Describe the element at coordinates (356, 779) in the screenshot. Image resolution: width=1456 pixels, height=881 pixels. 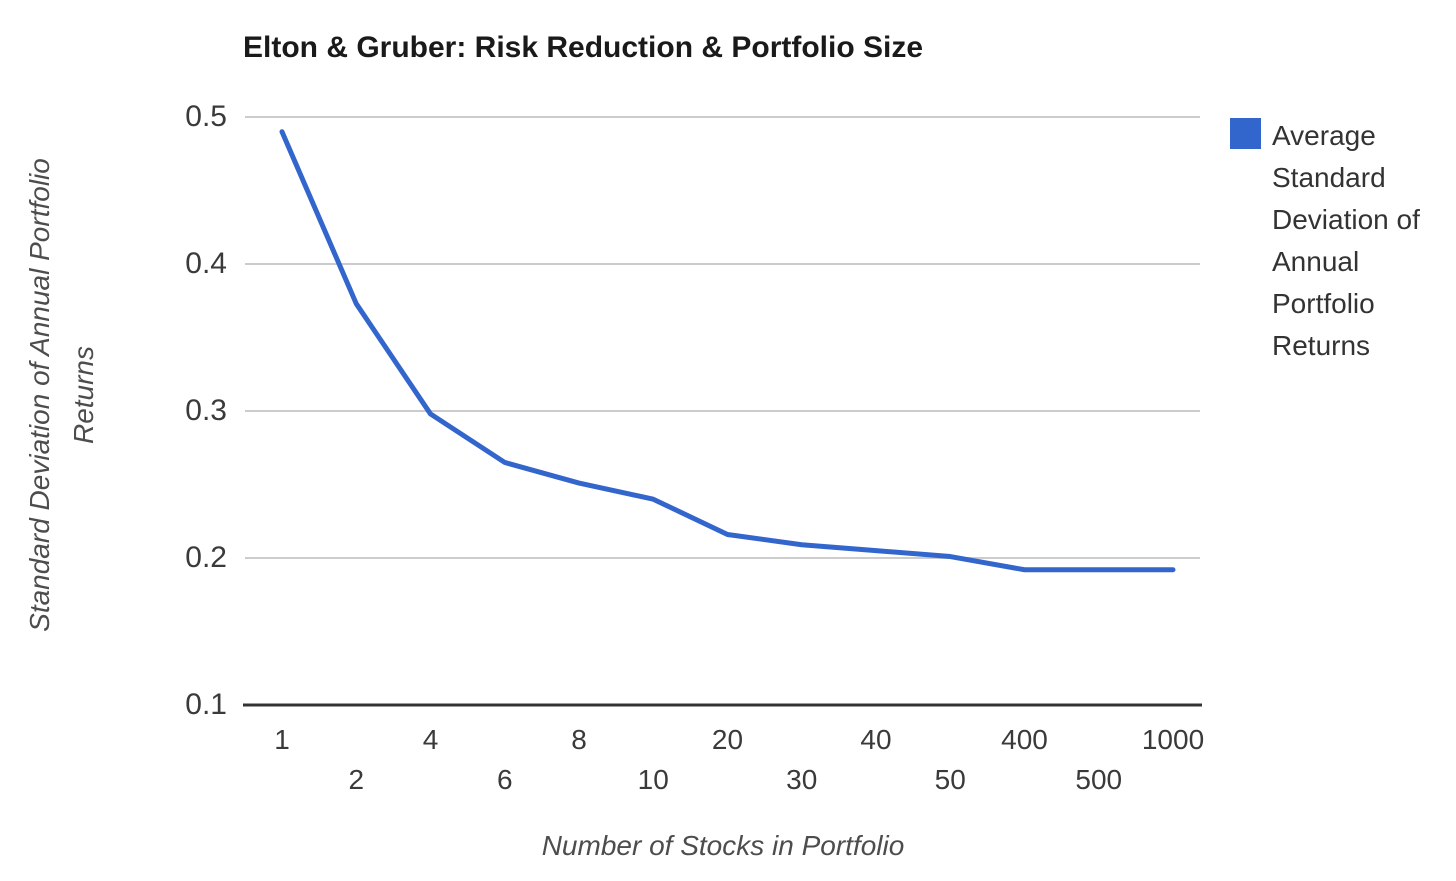
I see `x-tick-label: 2` at that location.